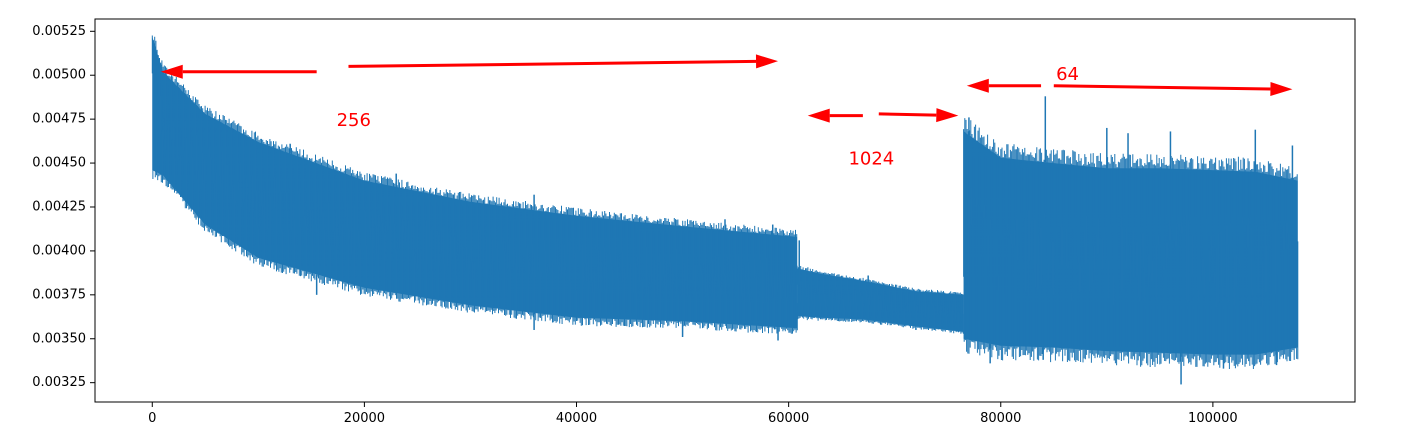 The height and width of the screenshot is (444, 1411). I want to click on x-tick-label: 40000, so click(576, 418).